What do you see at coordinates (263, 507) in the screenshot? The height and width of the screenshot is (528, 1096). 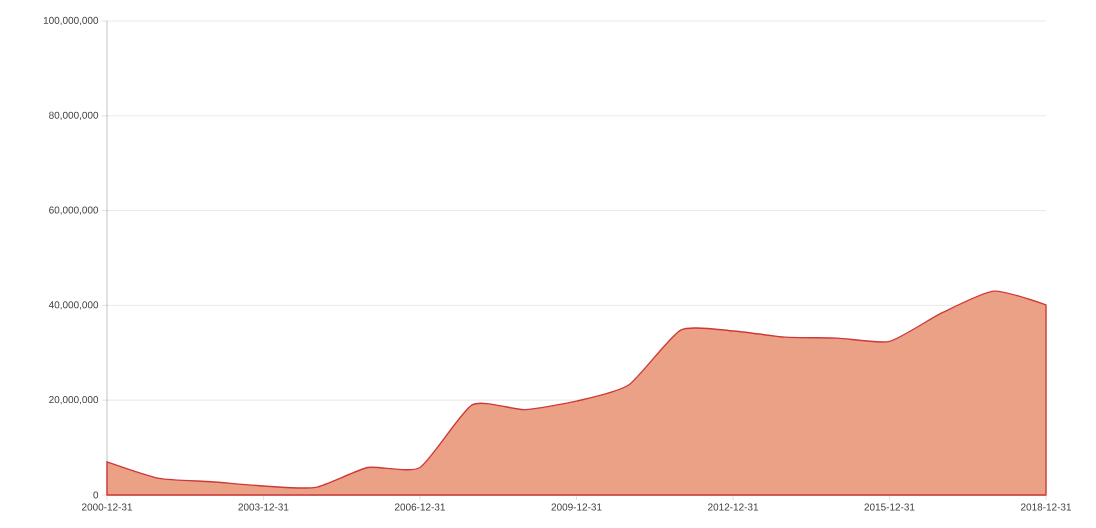 I see `x-tick-label: 2003-12-31` at bounding box center [263, 507].